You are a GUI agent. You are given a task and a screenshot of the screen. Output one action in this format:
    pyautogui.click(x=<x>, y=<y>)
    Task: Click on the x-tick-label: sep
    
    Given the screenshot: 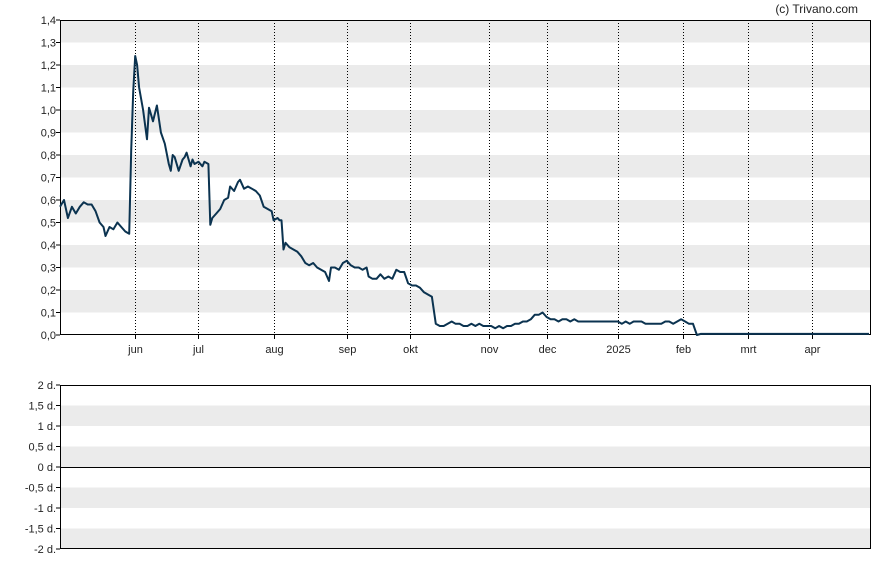 What is the action you would take?
    pyautogui.click(x=348, y=350)
    